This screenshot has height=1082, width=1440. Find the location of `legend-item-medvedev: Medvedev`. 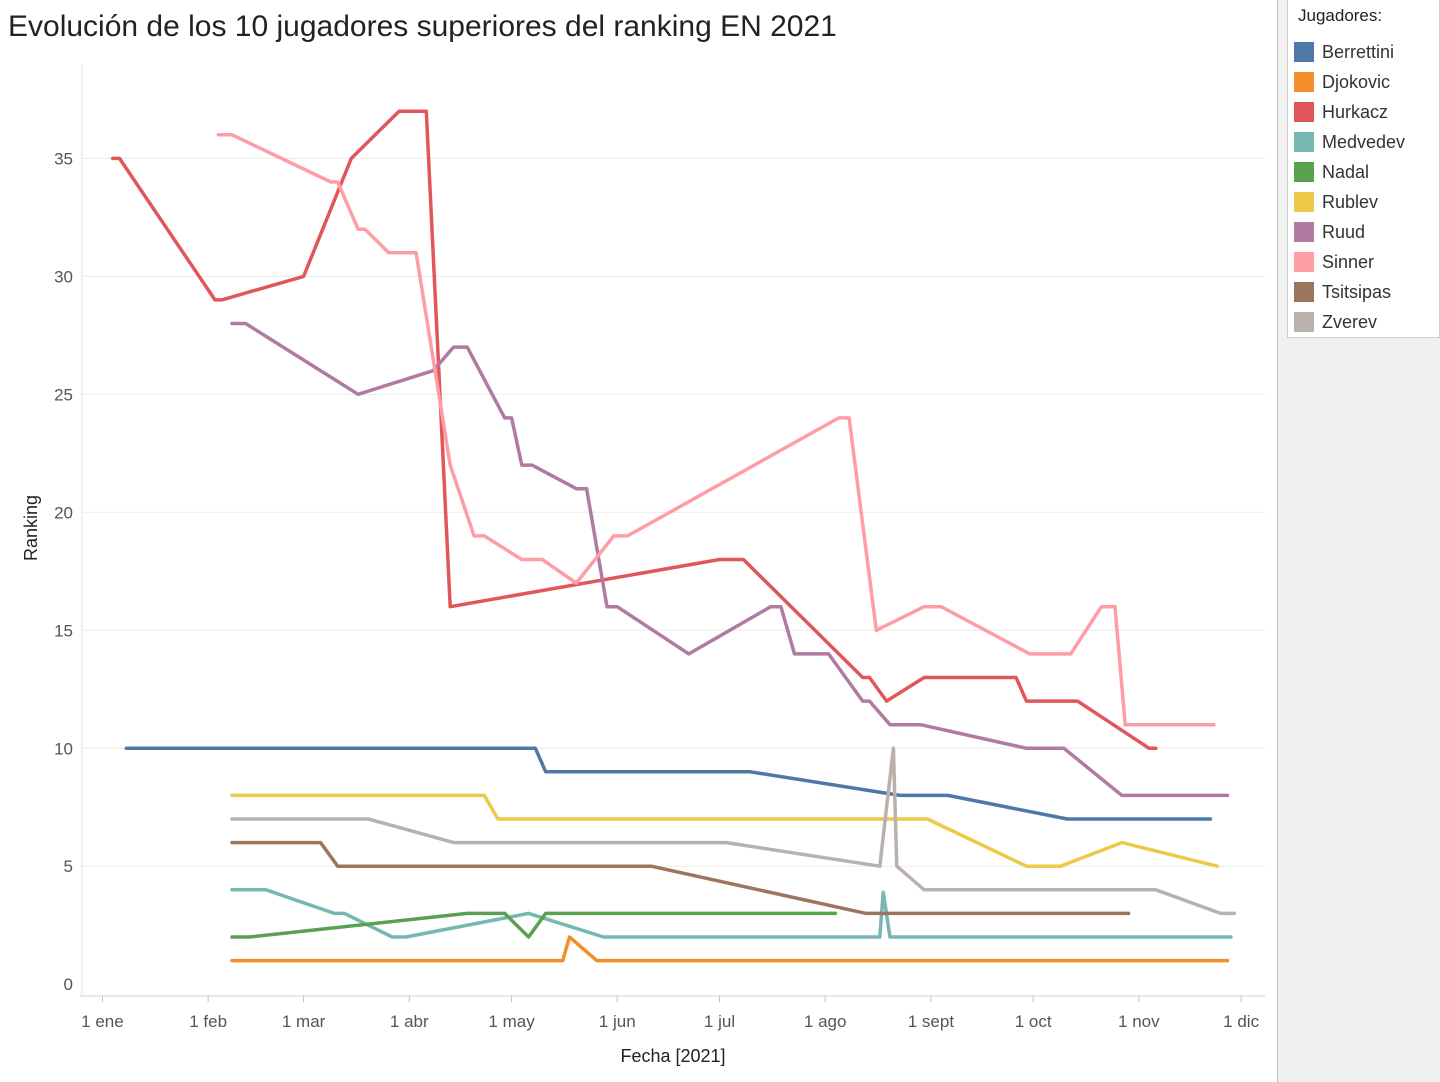

legend-item-medvedev: Medvedev is located at coordinates (1349, 142).